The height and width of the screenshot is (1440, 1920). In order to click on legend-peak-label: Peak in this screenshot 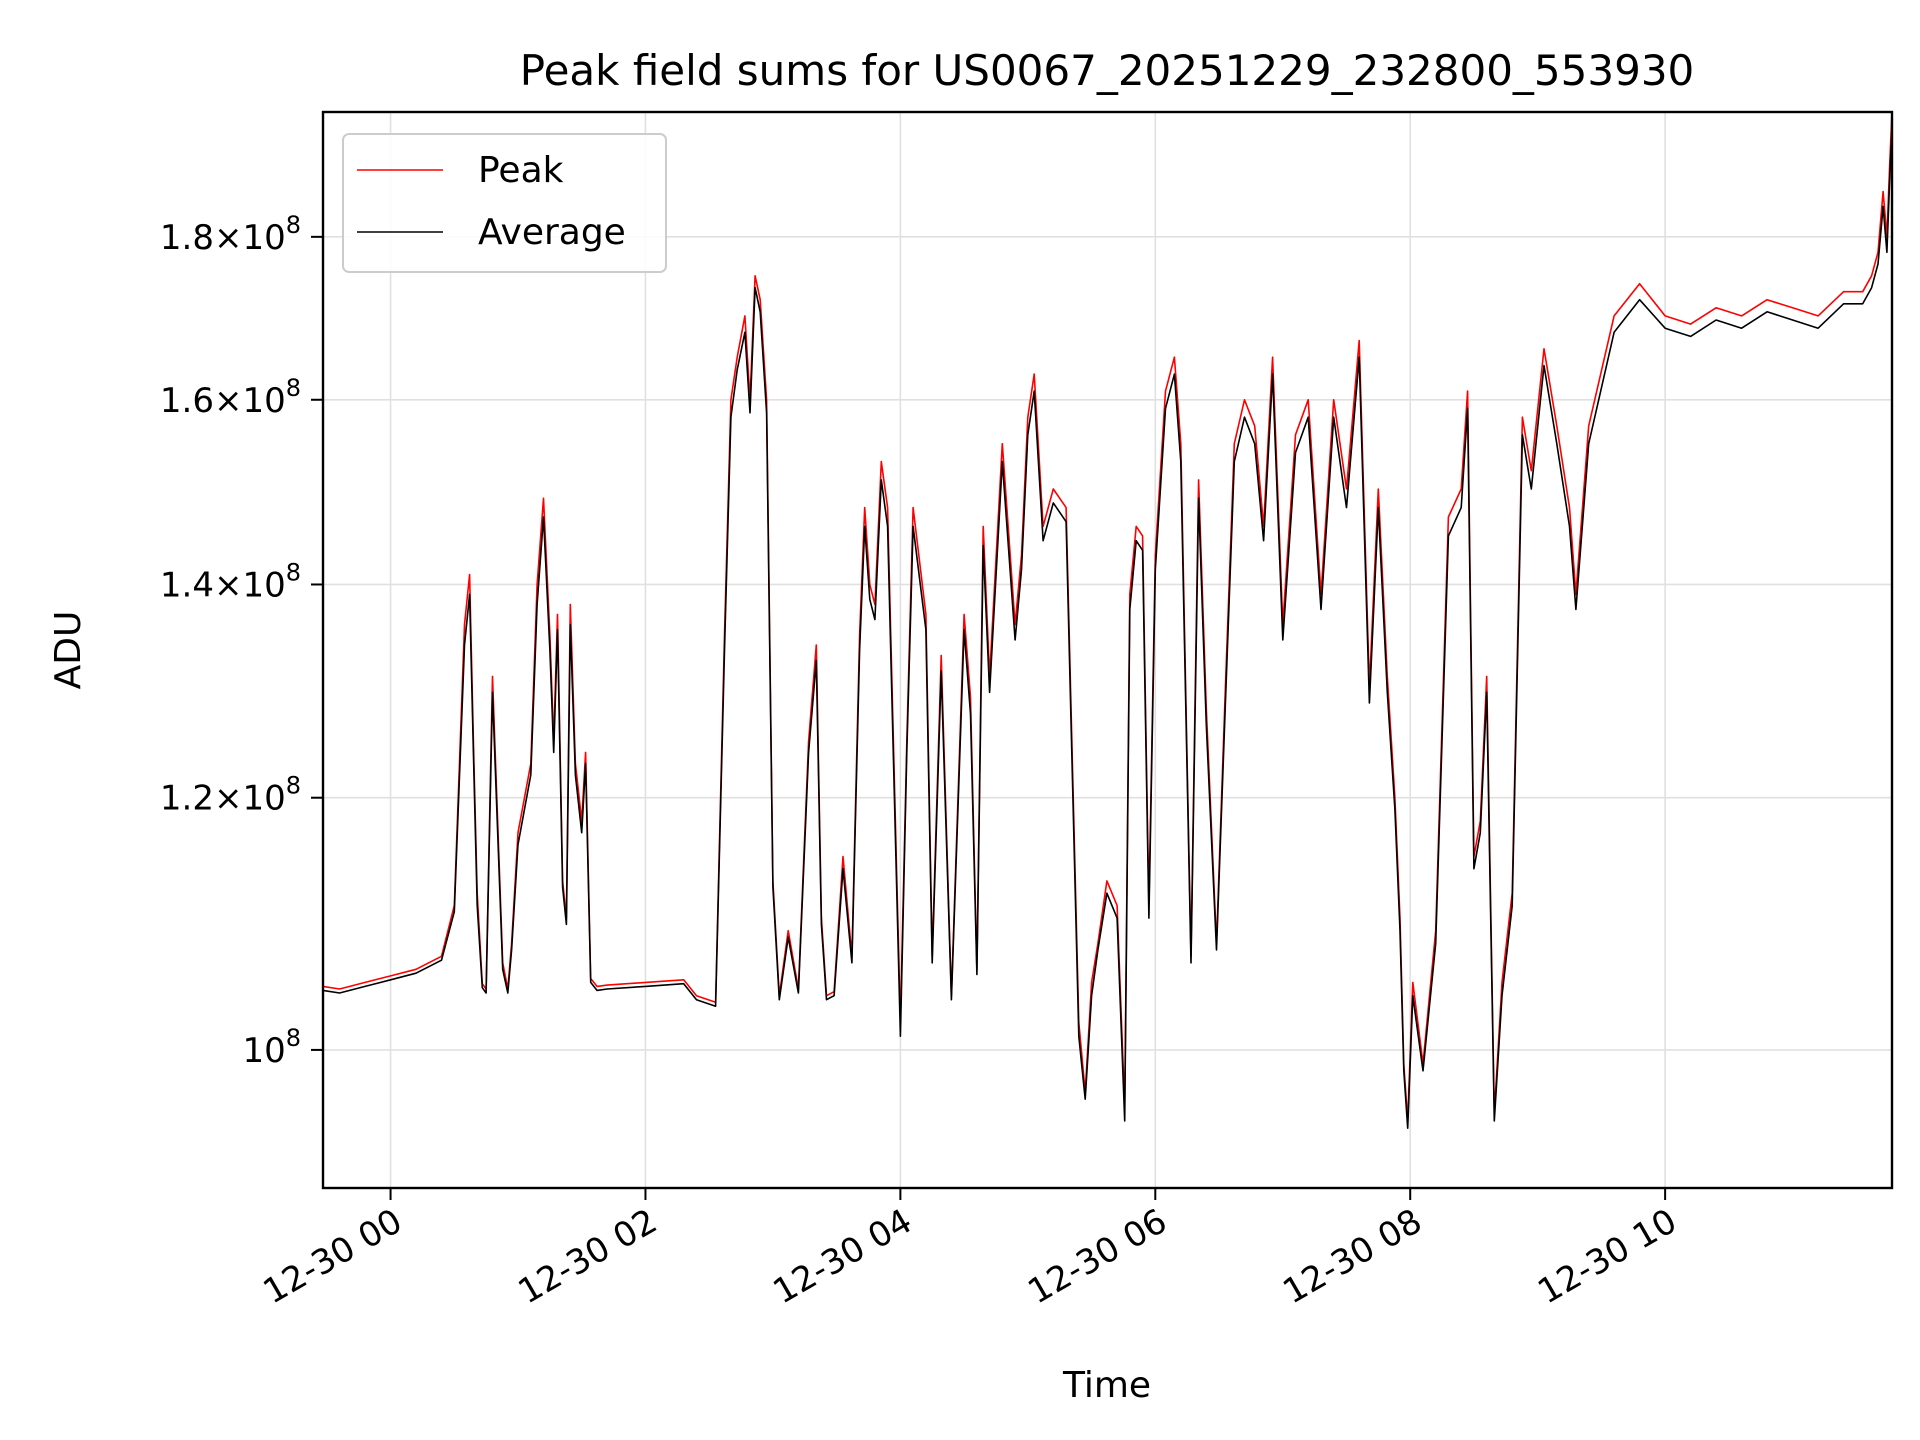, I will do `click(521, 170)`.